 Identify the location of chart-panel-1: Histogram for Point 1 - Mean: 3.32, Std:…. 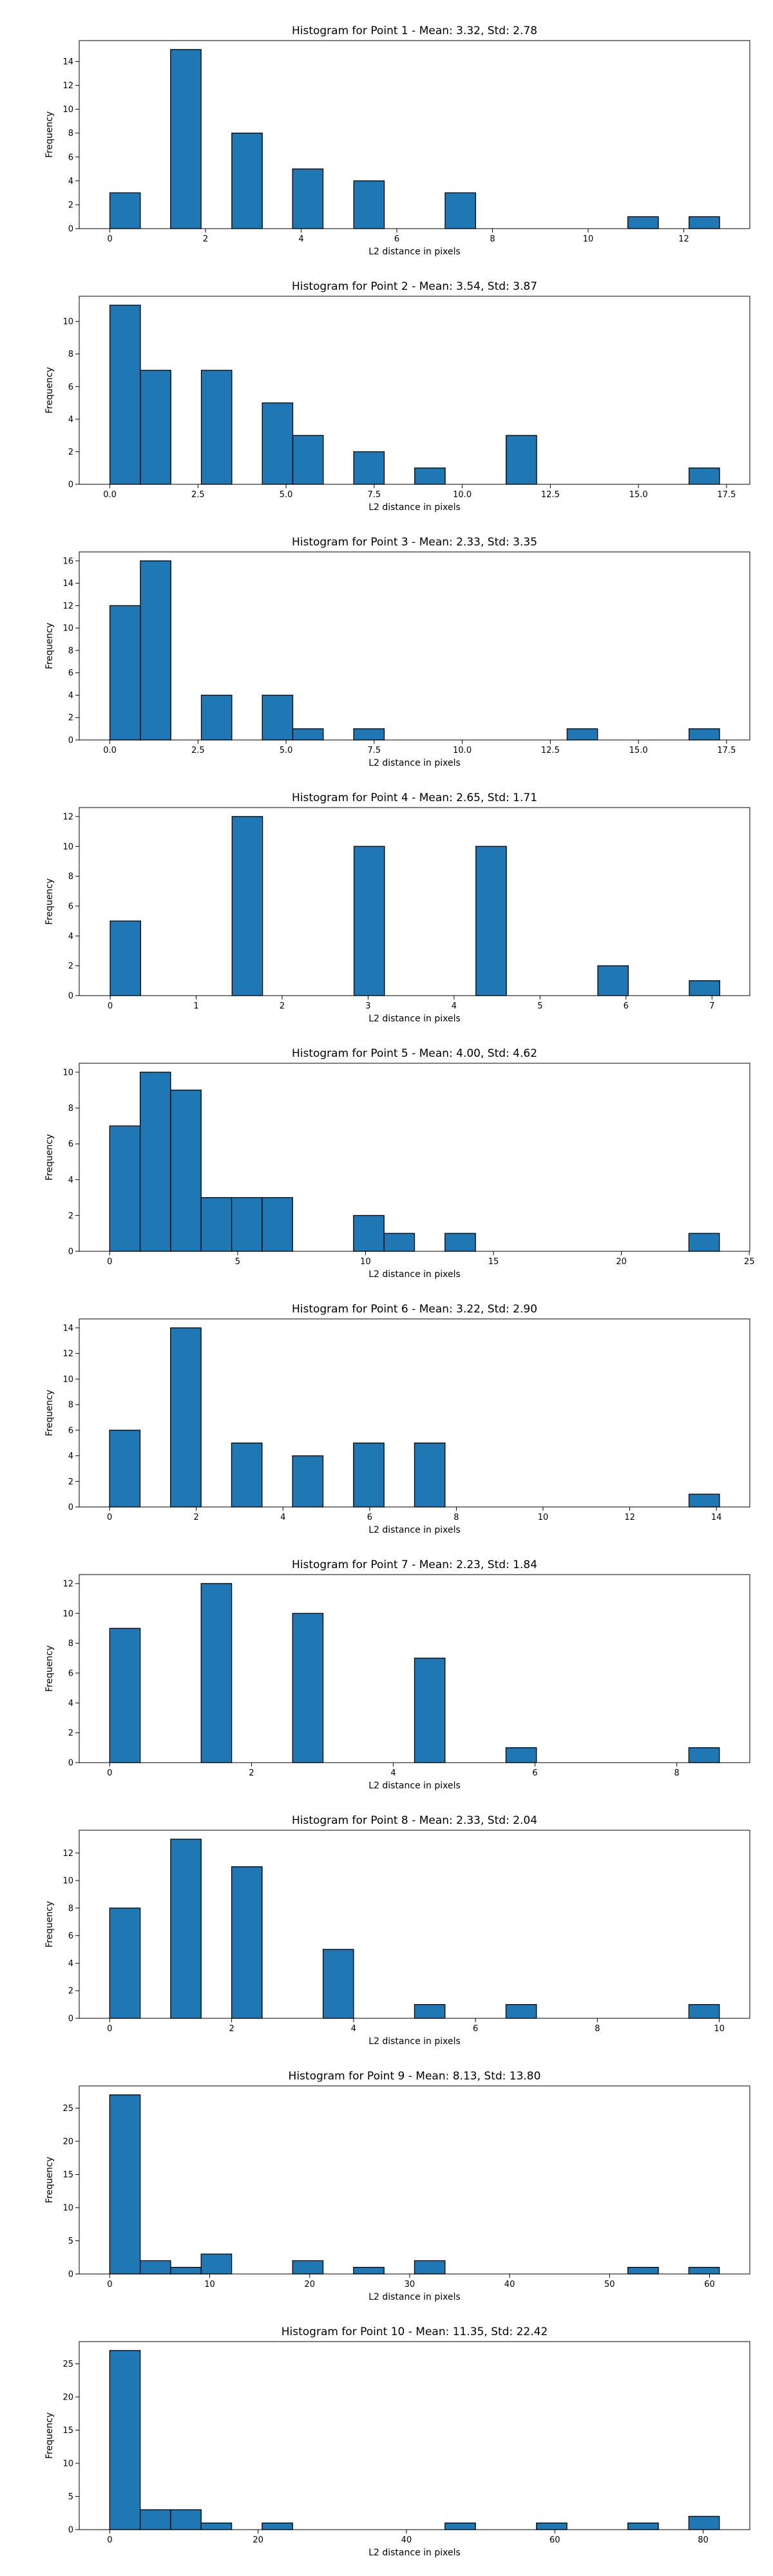
(397, 140).